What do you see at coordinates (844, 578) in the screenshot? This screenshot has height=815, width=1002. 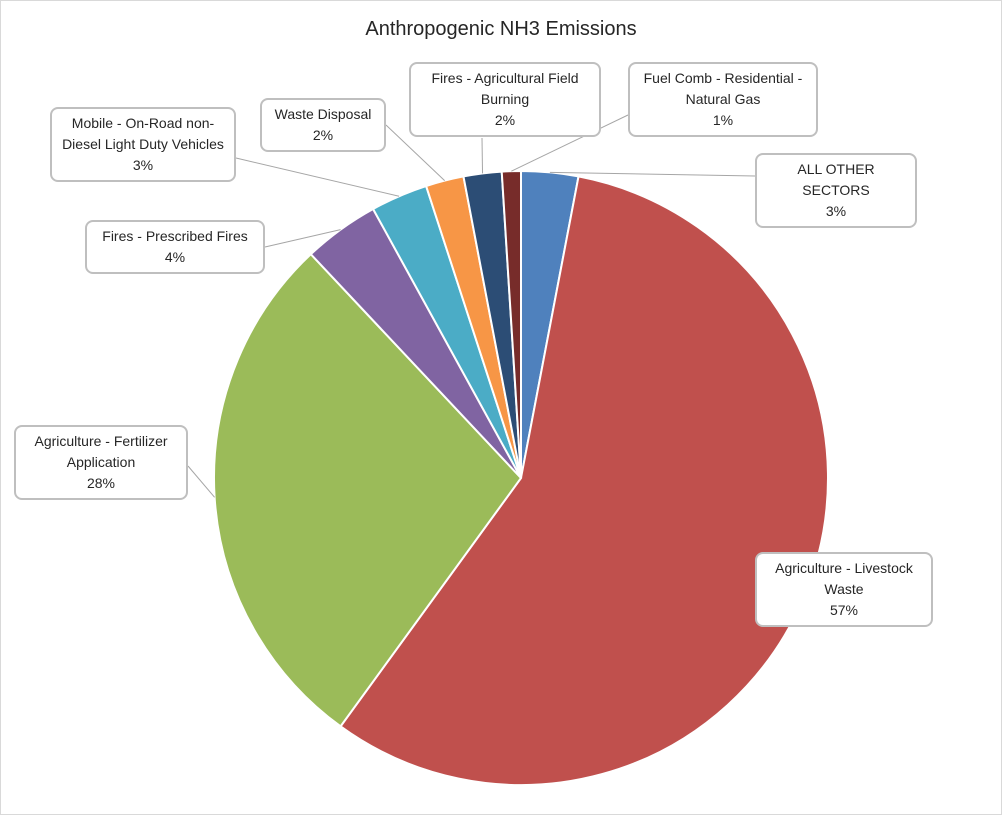 I see `category-label: Agriculture - Livestock Waste` at bounding box center [844, 578].